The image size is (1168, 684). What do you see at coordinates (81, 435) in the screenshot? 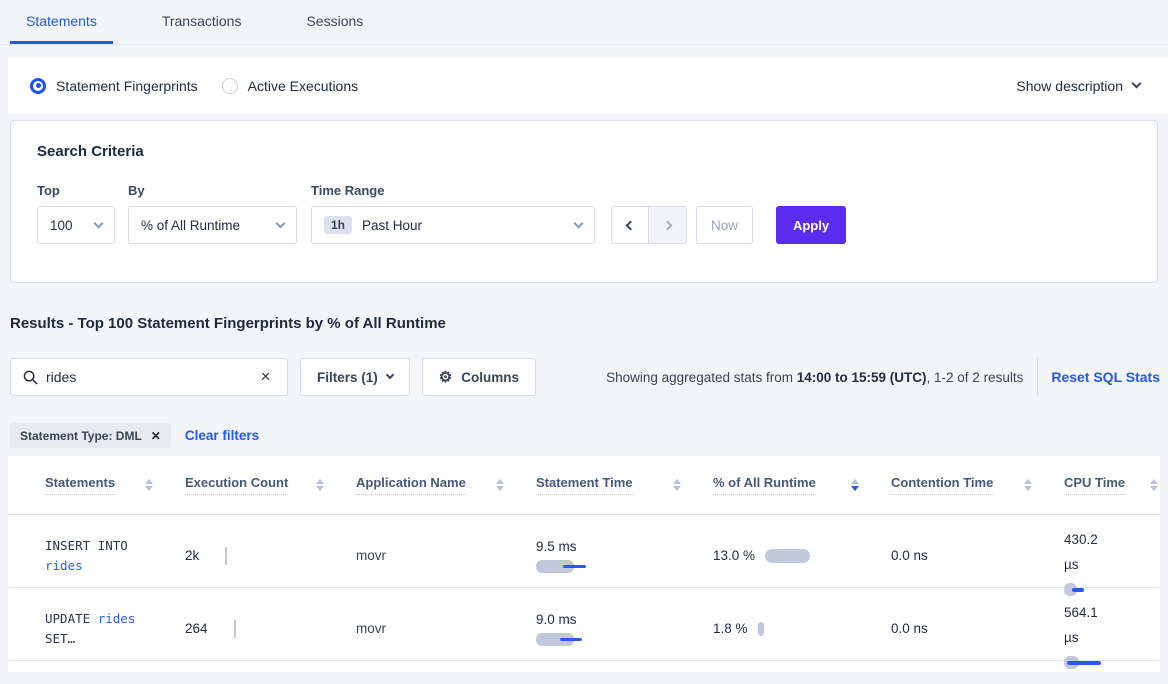
I see `filter-chip-label: Statement Type: DML` at bounding box center [81, 435].